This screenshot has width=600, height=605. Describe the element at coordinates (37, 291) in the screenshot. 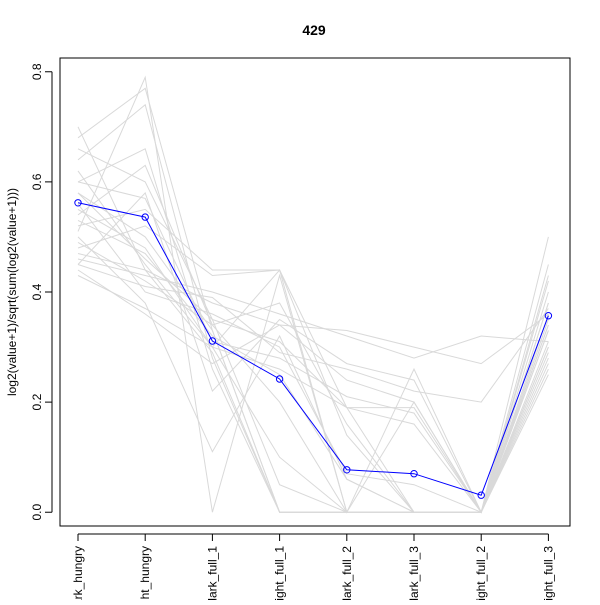

I see `y-tick-label: 0.4` at that location.